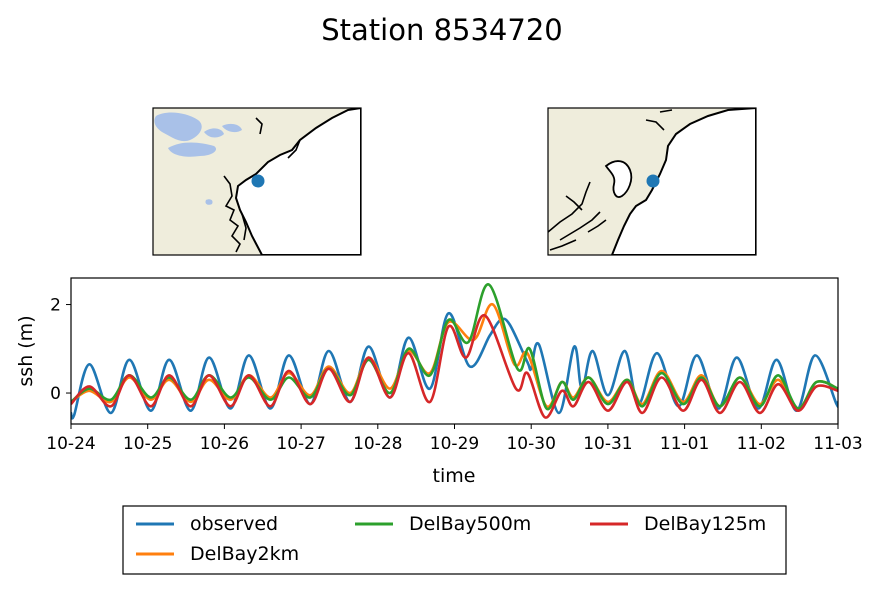 This screenshot has width=884, height=593. I want to click on legend-box, so click(454, 540).